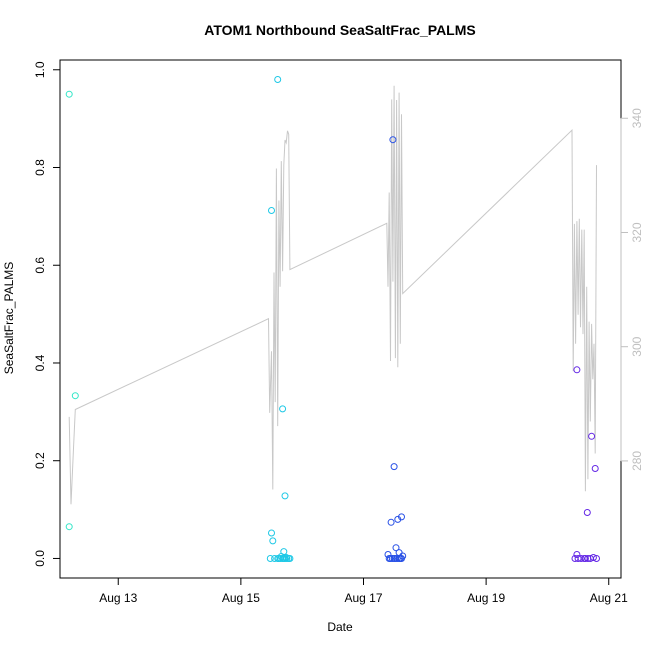 The image size is (650, 650). What do you see at coordinates (339, 30) in the screenshot?
I see `chart-title: ATOM1 Northbound SeaSaltFrac_PALMS` at bounding box center [339, 30].